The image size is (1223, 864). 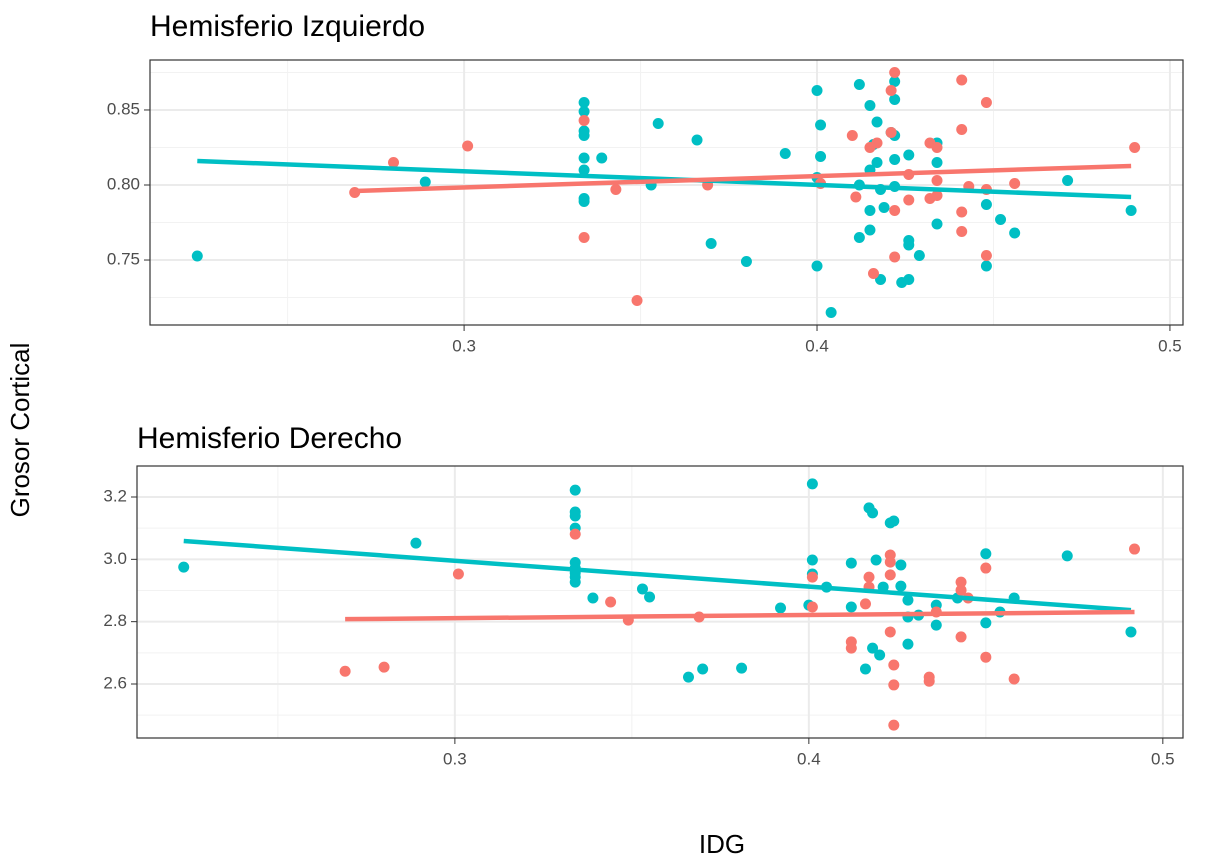 I want to click on y-tick-label: 0.75, so click(x=123, y=259).